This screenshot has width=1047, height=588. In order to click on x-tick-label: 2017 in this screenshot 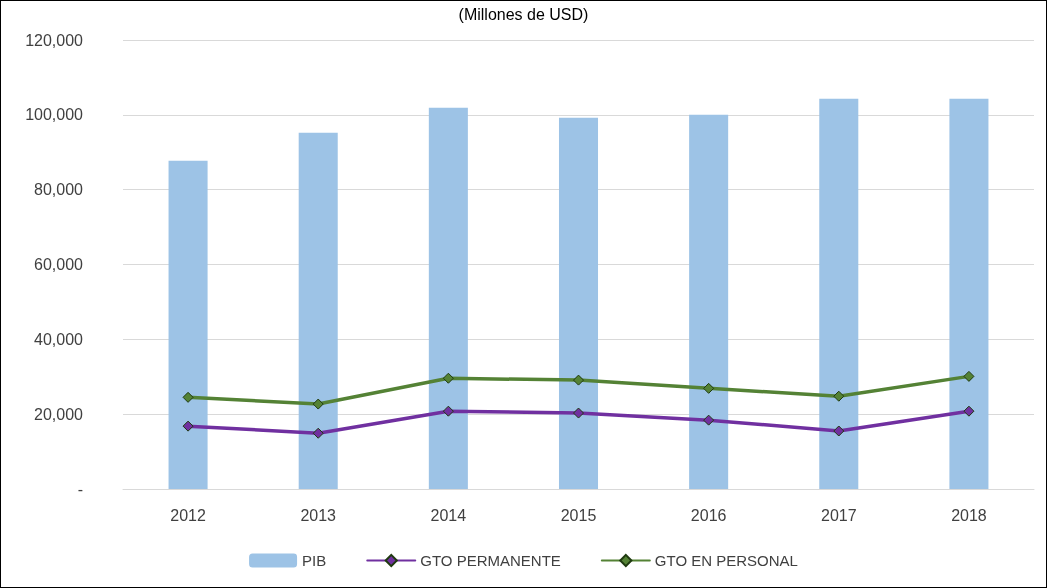, I will do `click(838, 515)`.